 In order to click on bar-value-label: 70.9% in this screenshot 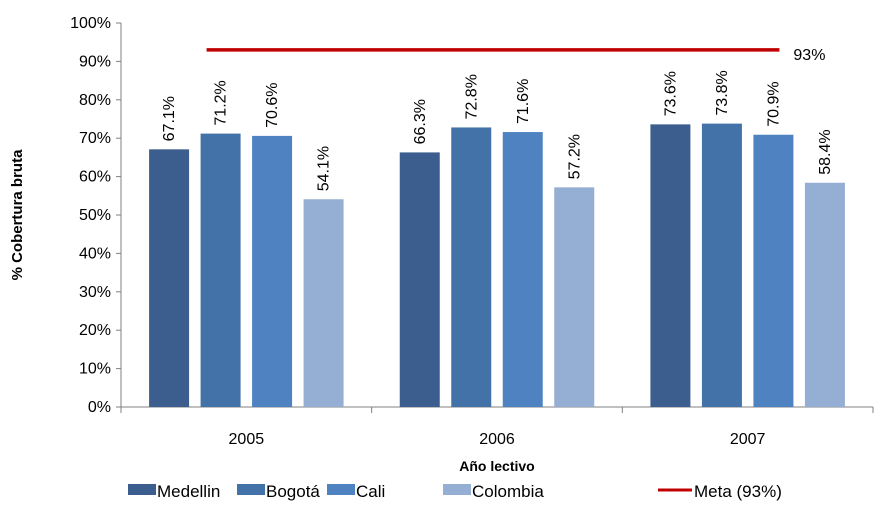, I will do `click(773, 103)`.